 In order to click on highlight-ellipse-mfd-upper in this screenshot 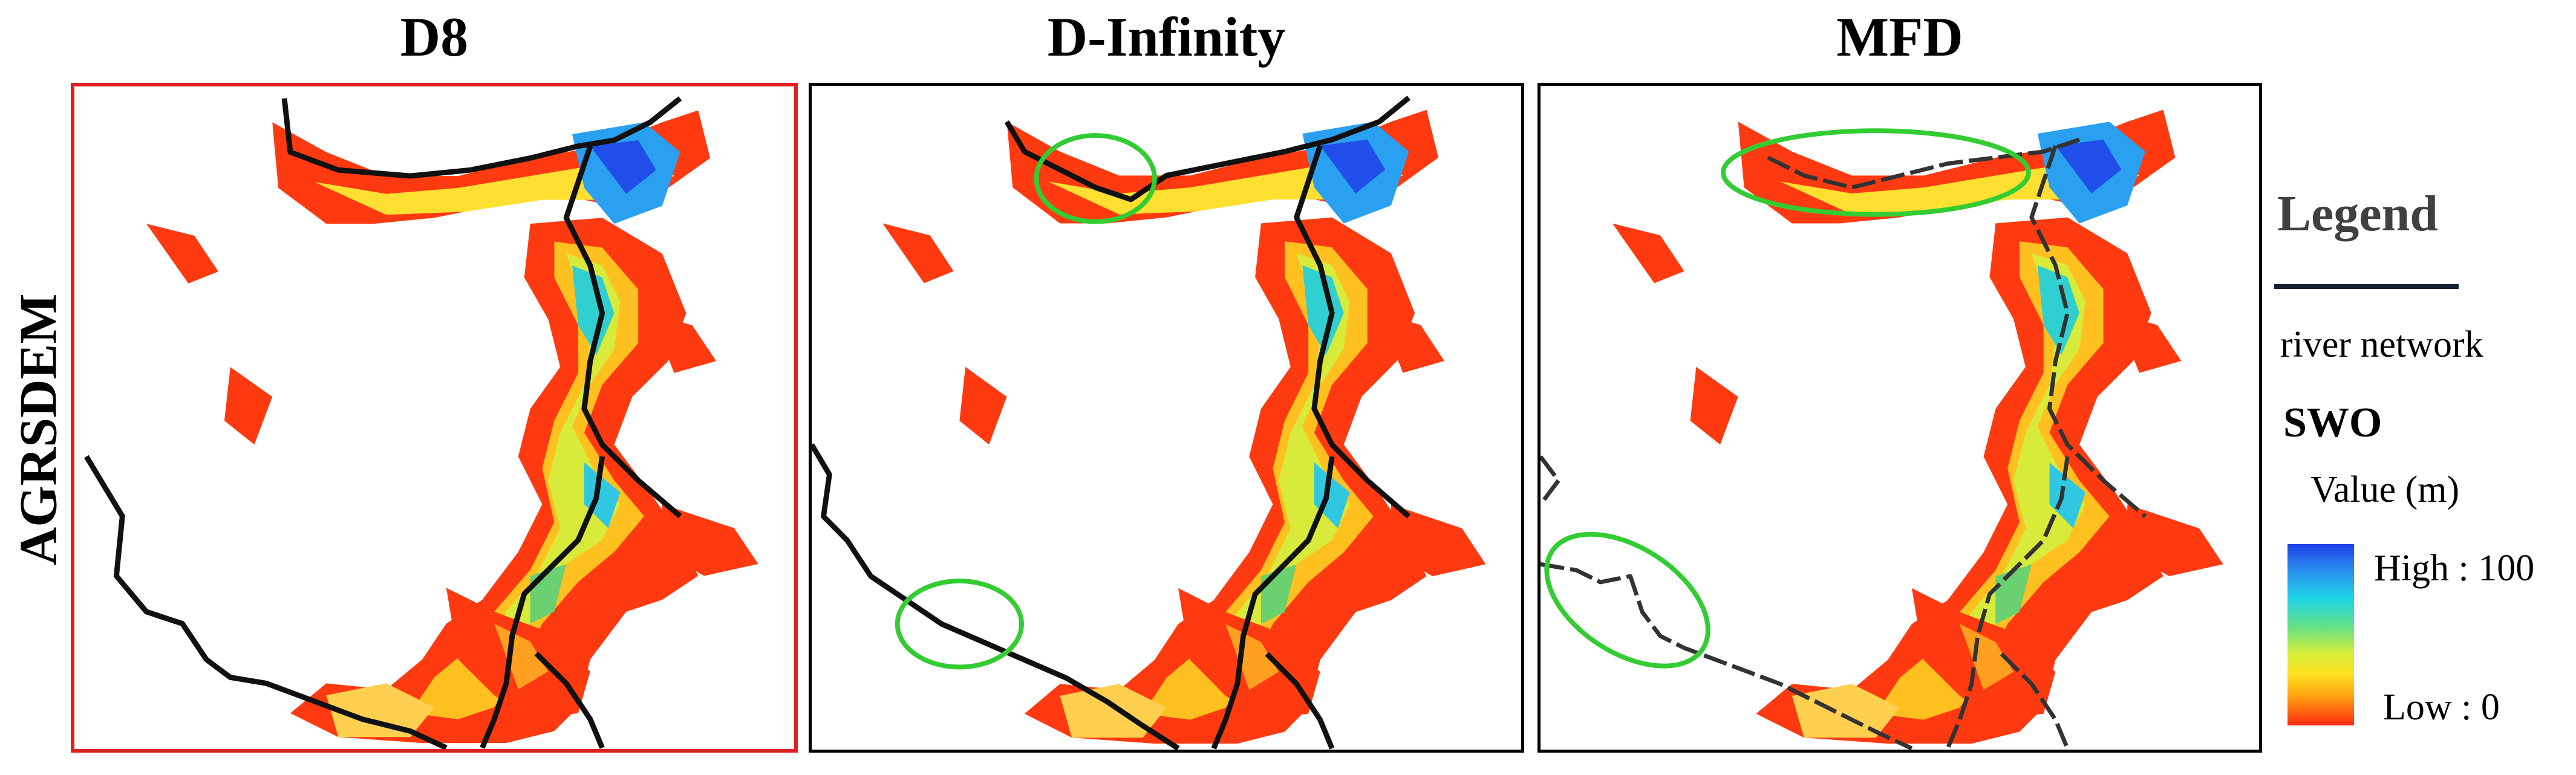, I will do `click(1876, 173)`.